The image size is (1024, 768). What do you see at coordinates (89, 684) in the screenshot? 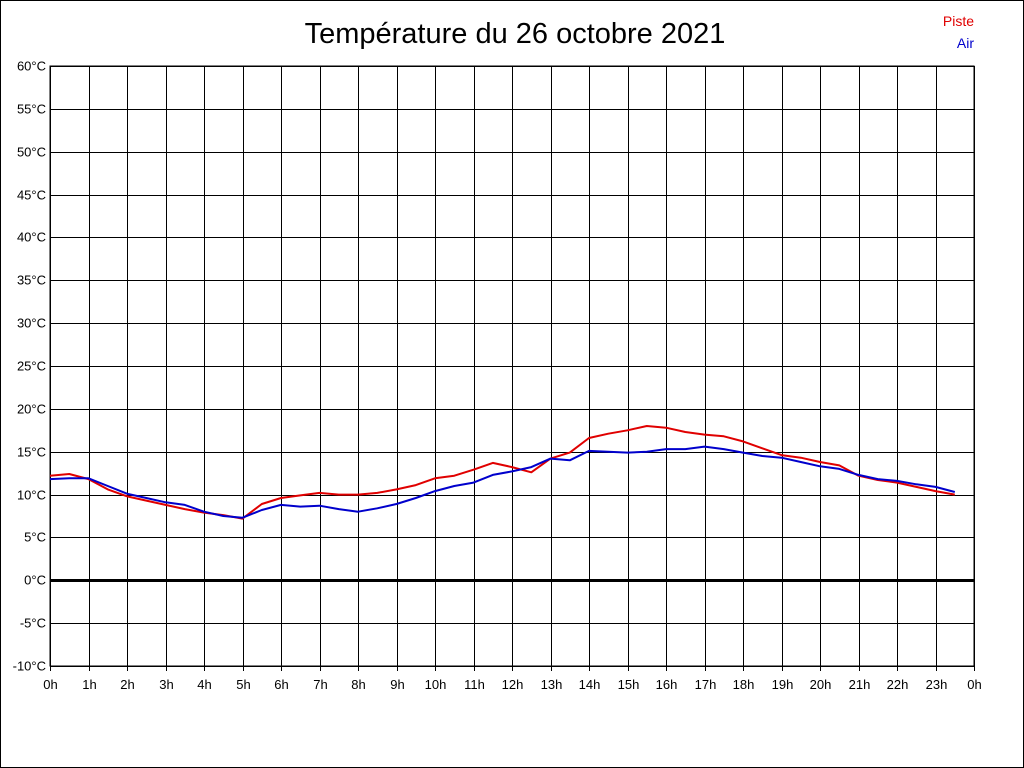
I see `x-tick-label: 1h` at bounding box center [89, 684].